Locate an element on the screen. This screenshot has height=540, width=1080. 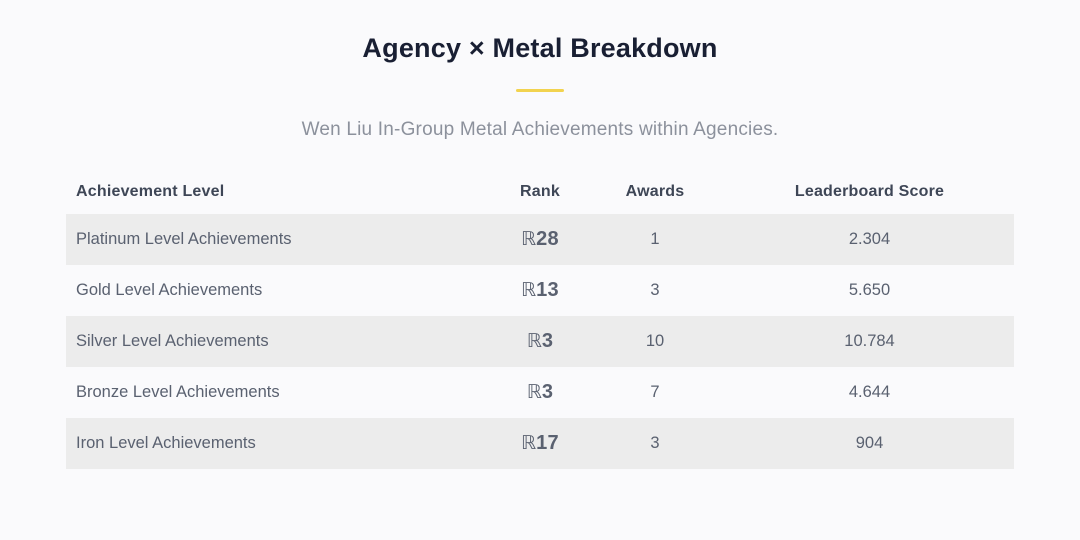
table-row-bronze: Bronze Level Achievements ℝ3 7 4.644 is located at coordinates (540, 392).